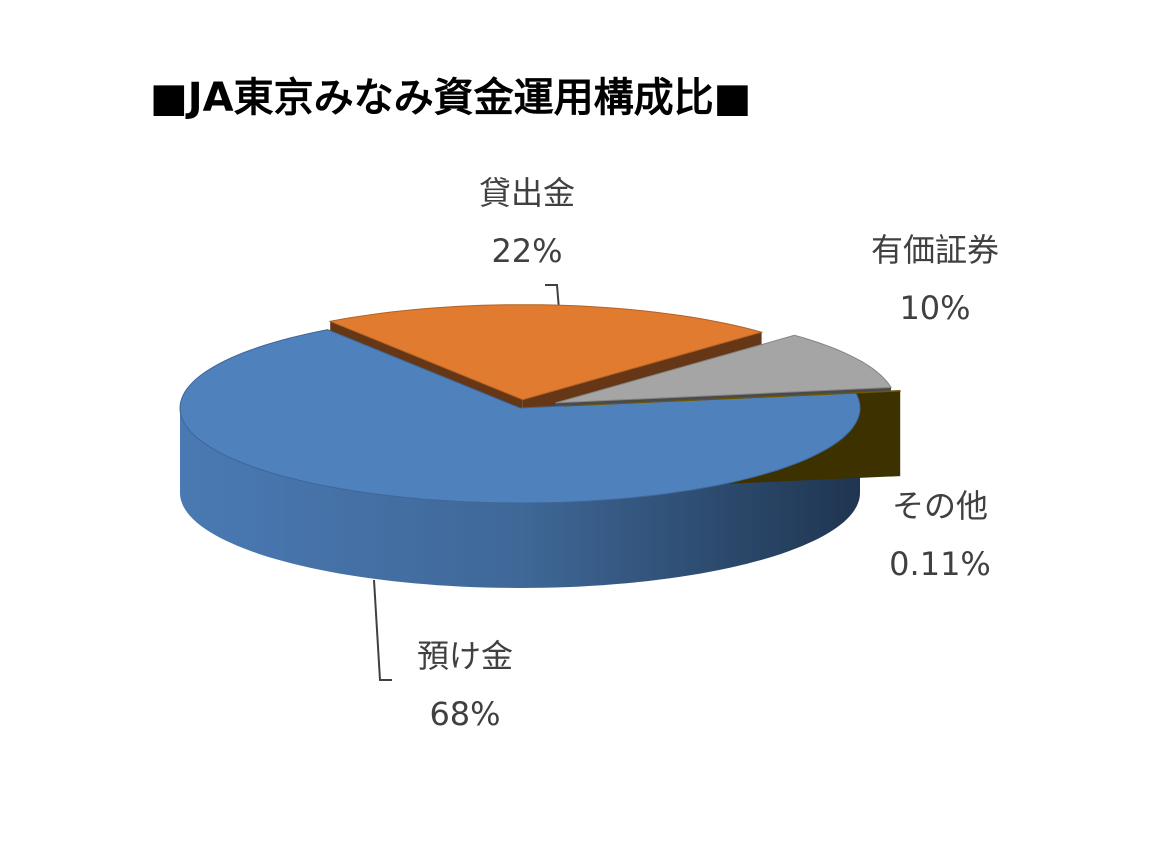 The image size is (1157, 841). Describe the element at coordinates (464, 714) in the screenshot. I see `slice-value-label: 68%` at that location.